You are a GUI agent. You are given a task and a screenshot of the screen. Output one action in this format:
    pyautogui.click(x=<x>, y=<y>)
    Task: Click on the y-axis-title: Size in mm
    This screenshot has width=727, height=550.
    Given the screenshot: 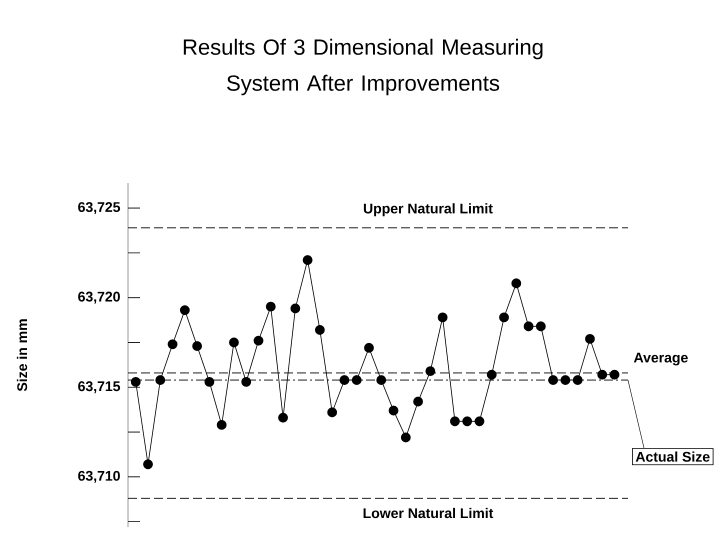 What is the action you would take?
    pyautogui.click(x=22, y=355)
    